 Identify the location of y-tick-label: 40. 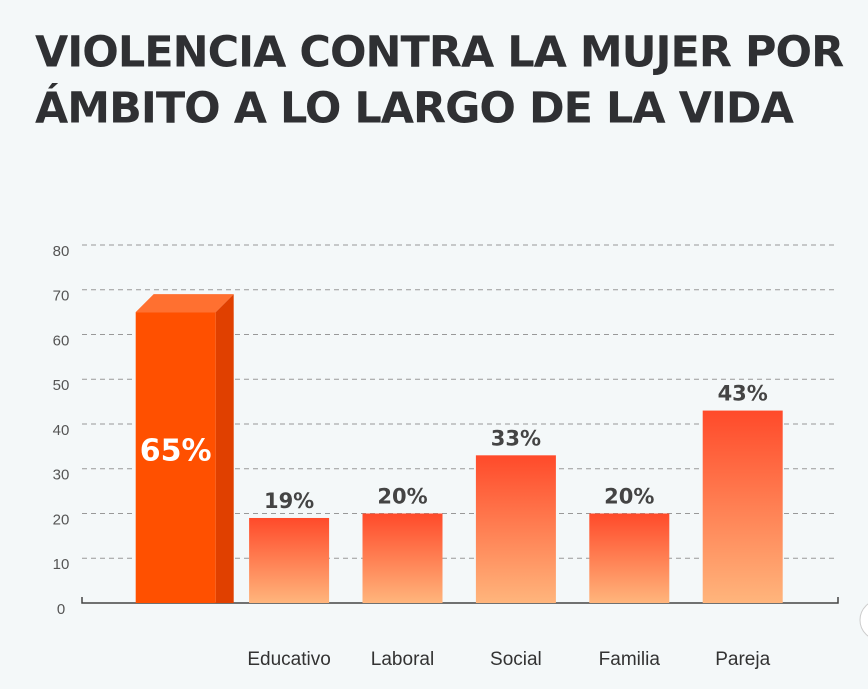
(61, 430).